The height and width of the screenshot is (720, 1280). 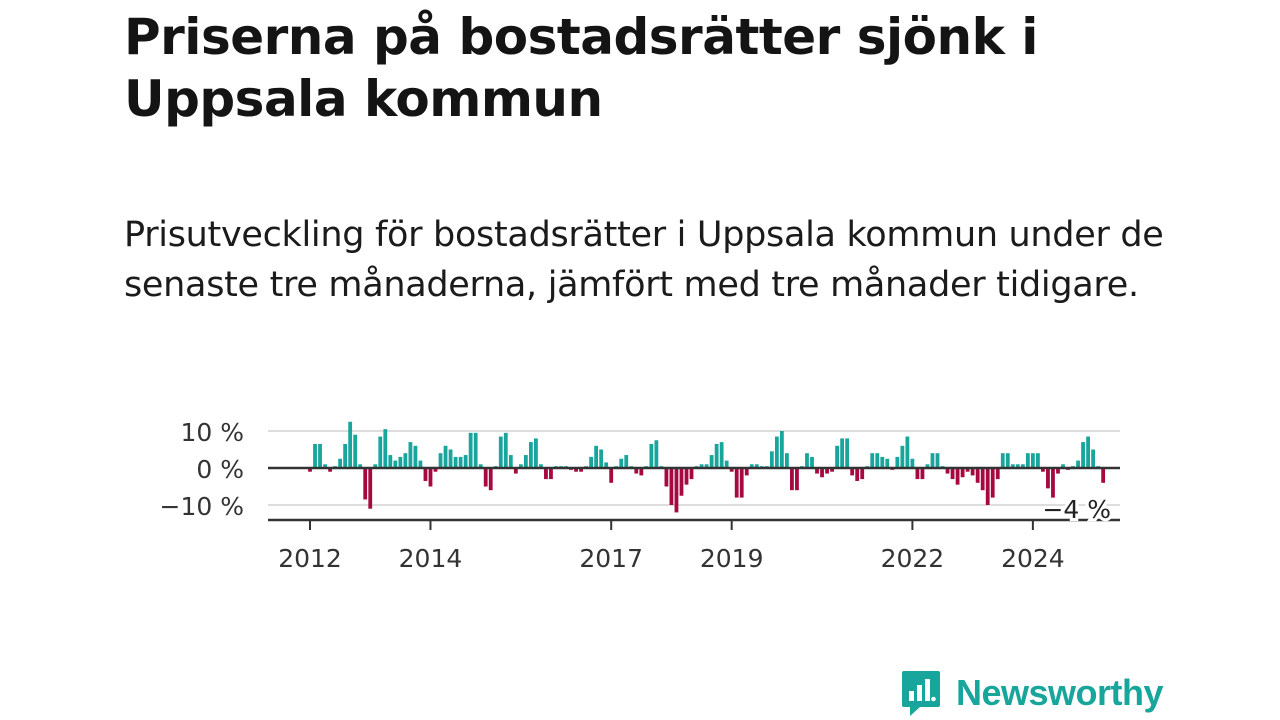 I want to click on newsworthy-logo: Newsworthy, so click(x=1032, y=693).